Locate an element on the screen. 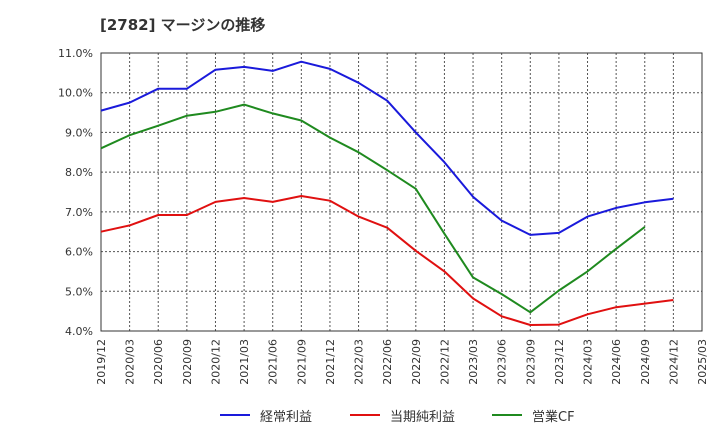  x-tick-label: 2021/06 is located at coordinates (273, 362).